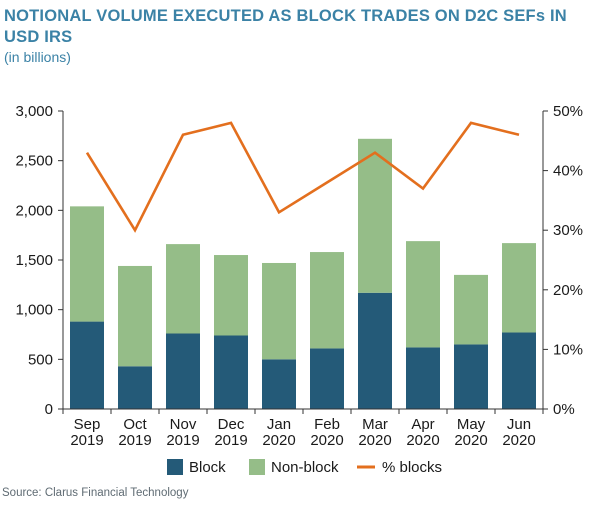  Describe the element at coordinates (568, 290) in the screenshot. I see `right-tick-label: 20%` at that location.